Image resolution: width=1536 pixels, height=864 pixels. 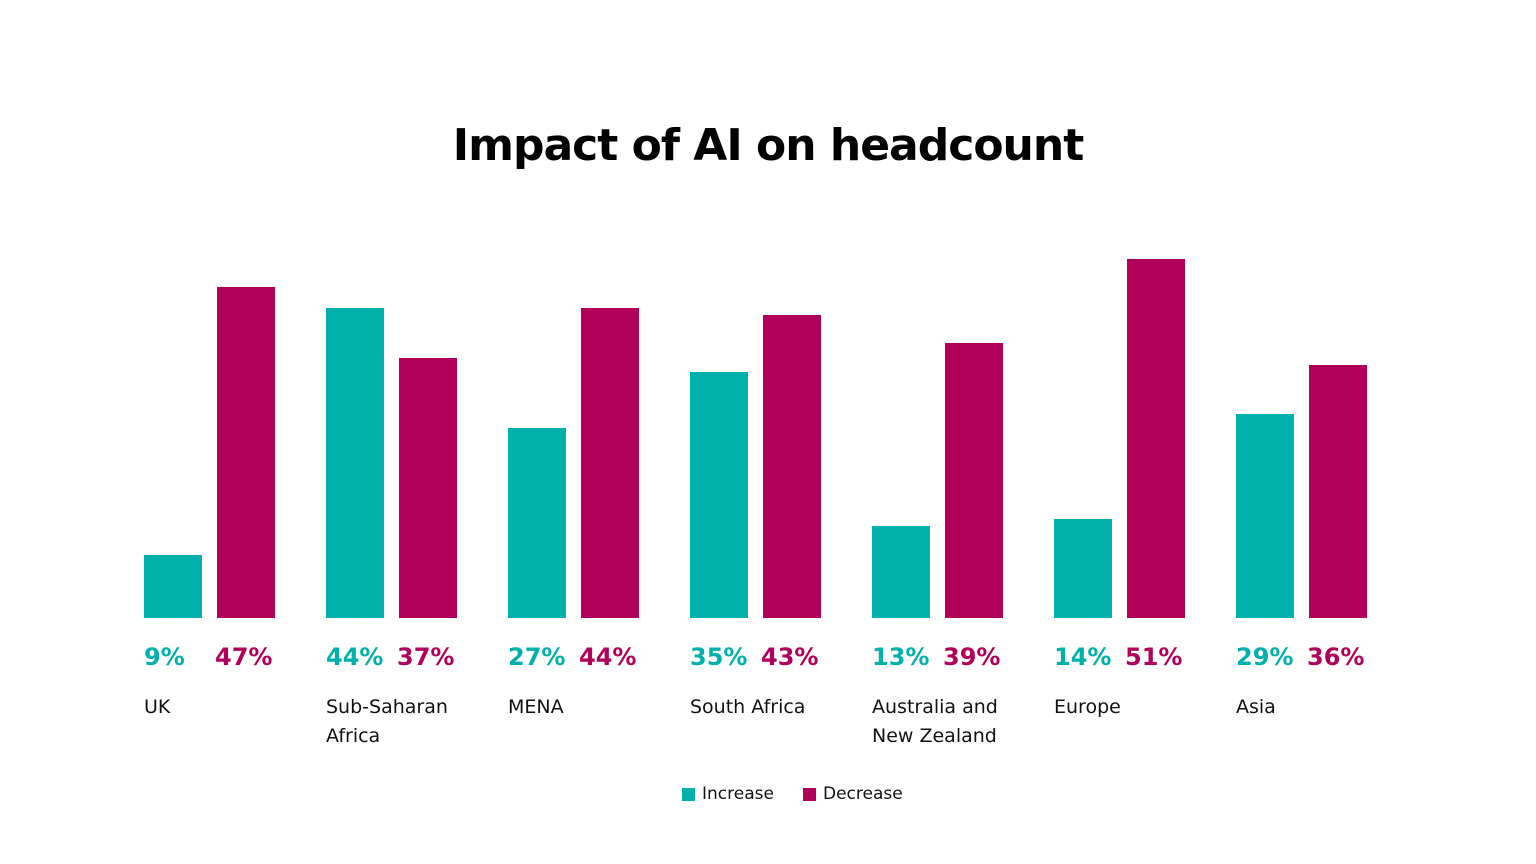 I want to click on category-label: MENA, so click(x=536, y=707).